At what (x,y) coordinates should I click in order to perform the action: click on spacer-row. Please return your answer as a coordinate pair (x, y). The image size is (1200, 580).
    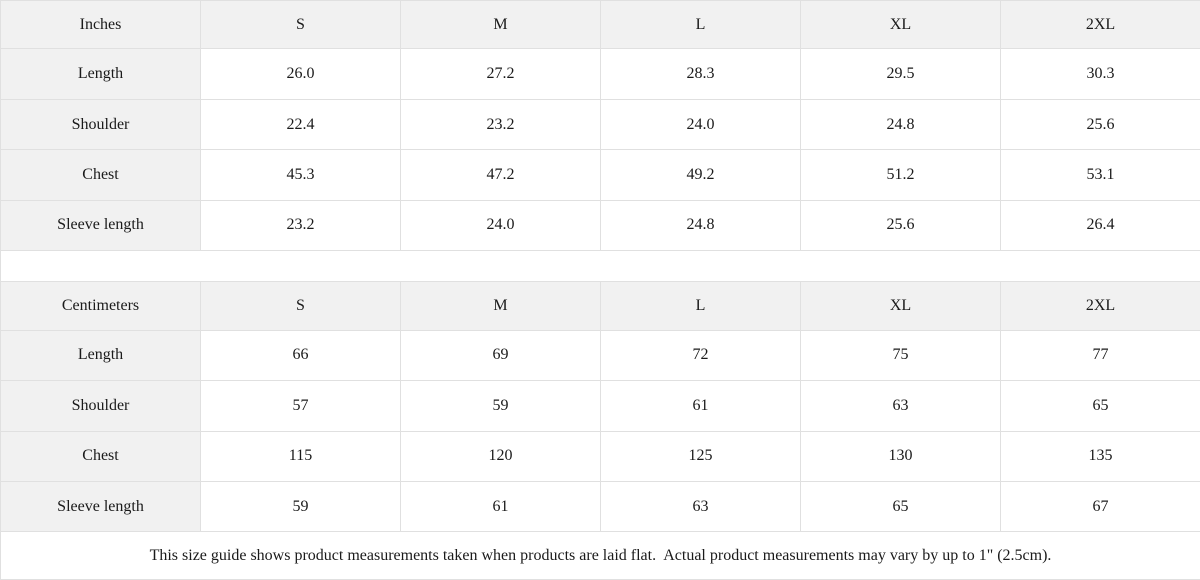
    Looking at the image, I should click on (600, 266).